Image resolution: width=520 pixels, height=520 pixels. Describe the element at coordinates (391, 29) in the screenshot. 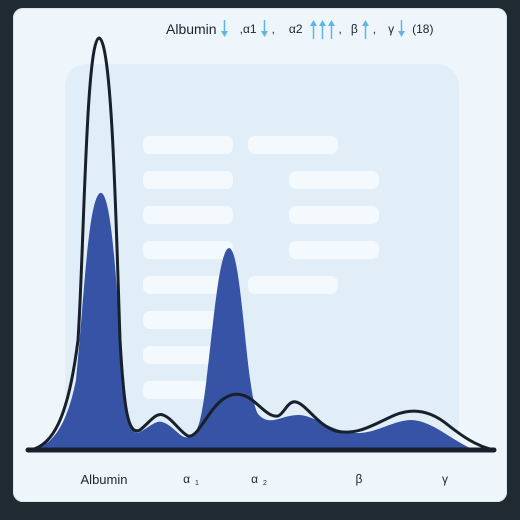

I see `header-gamma-label: γ` at that location.